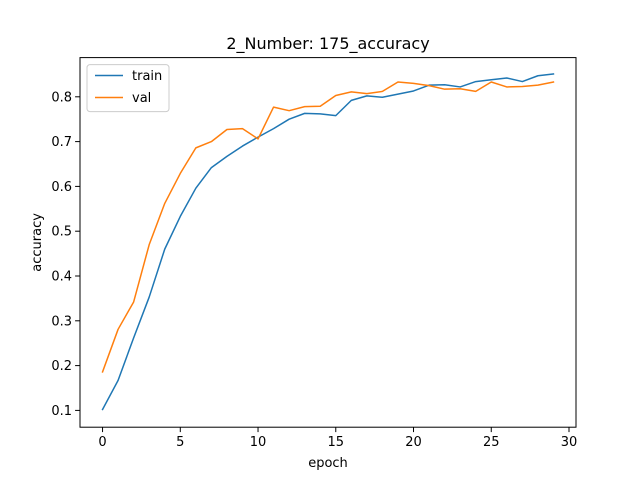  Describe the element at coordinates (102, 442) in the screenshot. I see `x-tick-label: 0` at that location.